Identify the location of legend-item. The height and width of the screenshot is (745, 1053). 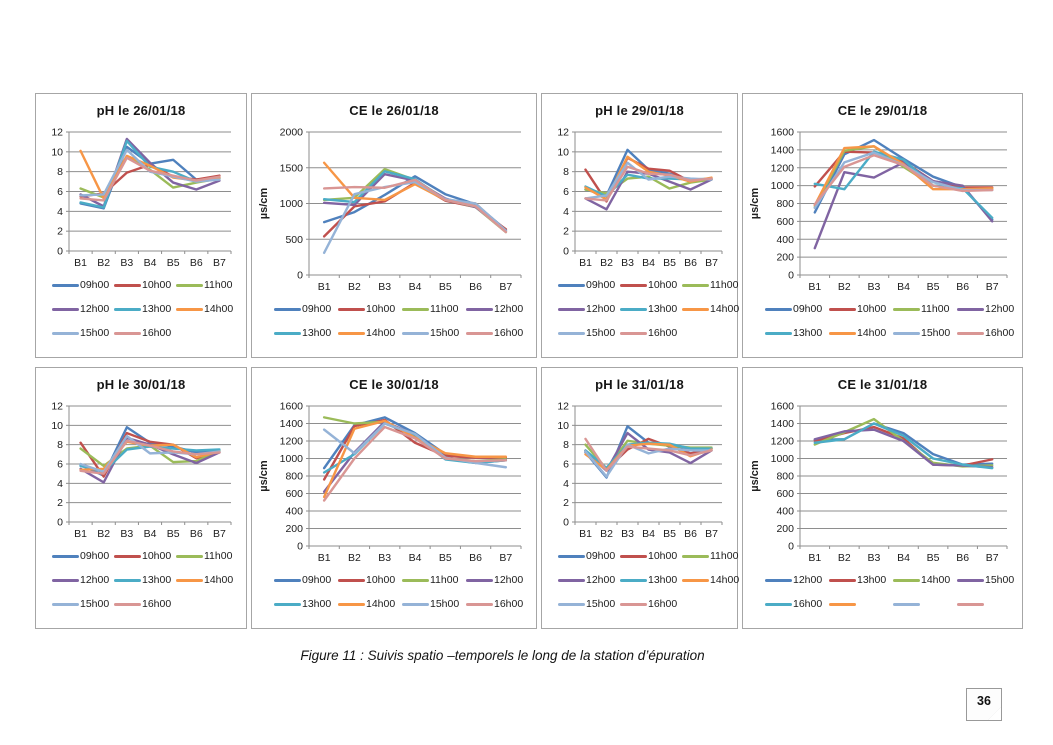
(925, 604).